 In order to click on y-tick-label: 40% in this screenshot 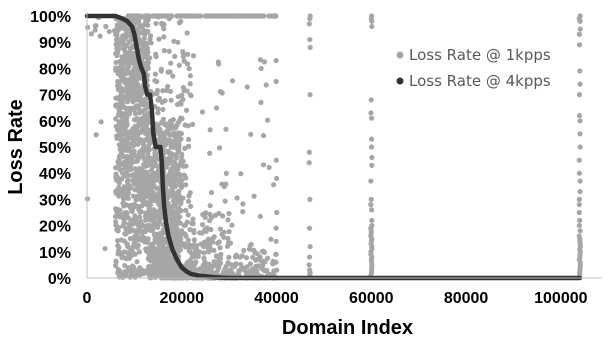, I will do `click(55, 174)`.